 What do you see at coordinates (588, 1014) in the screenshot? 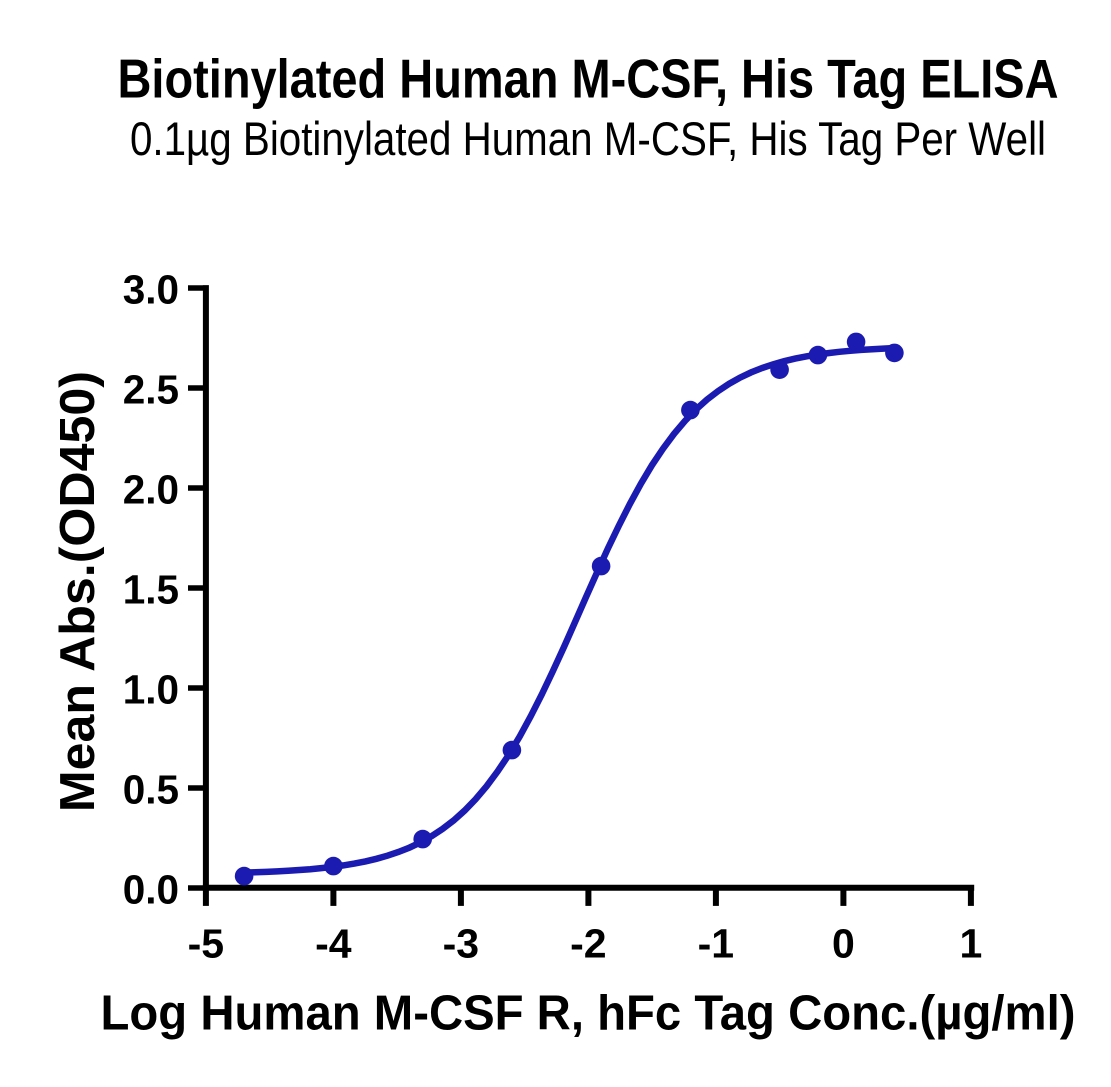
I see `svg-text:Log Human M-CSF R, hFc Tag Con: Log Human M-CSF R, hFc Tag Conc.(µg/ml)` at bounding box center [588, 1014].